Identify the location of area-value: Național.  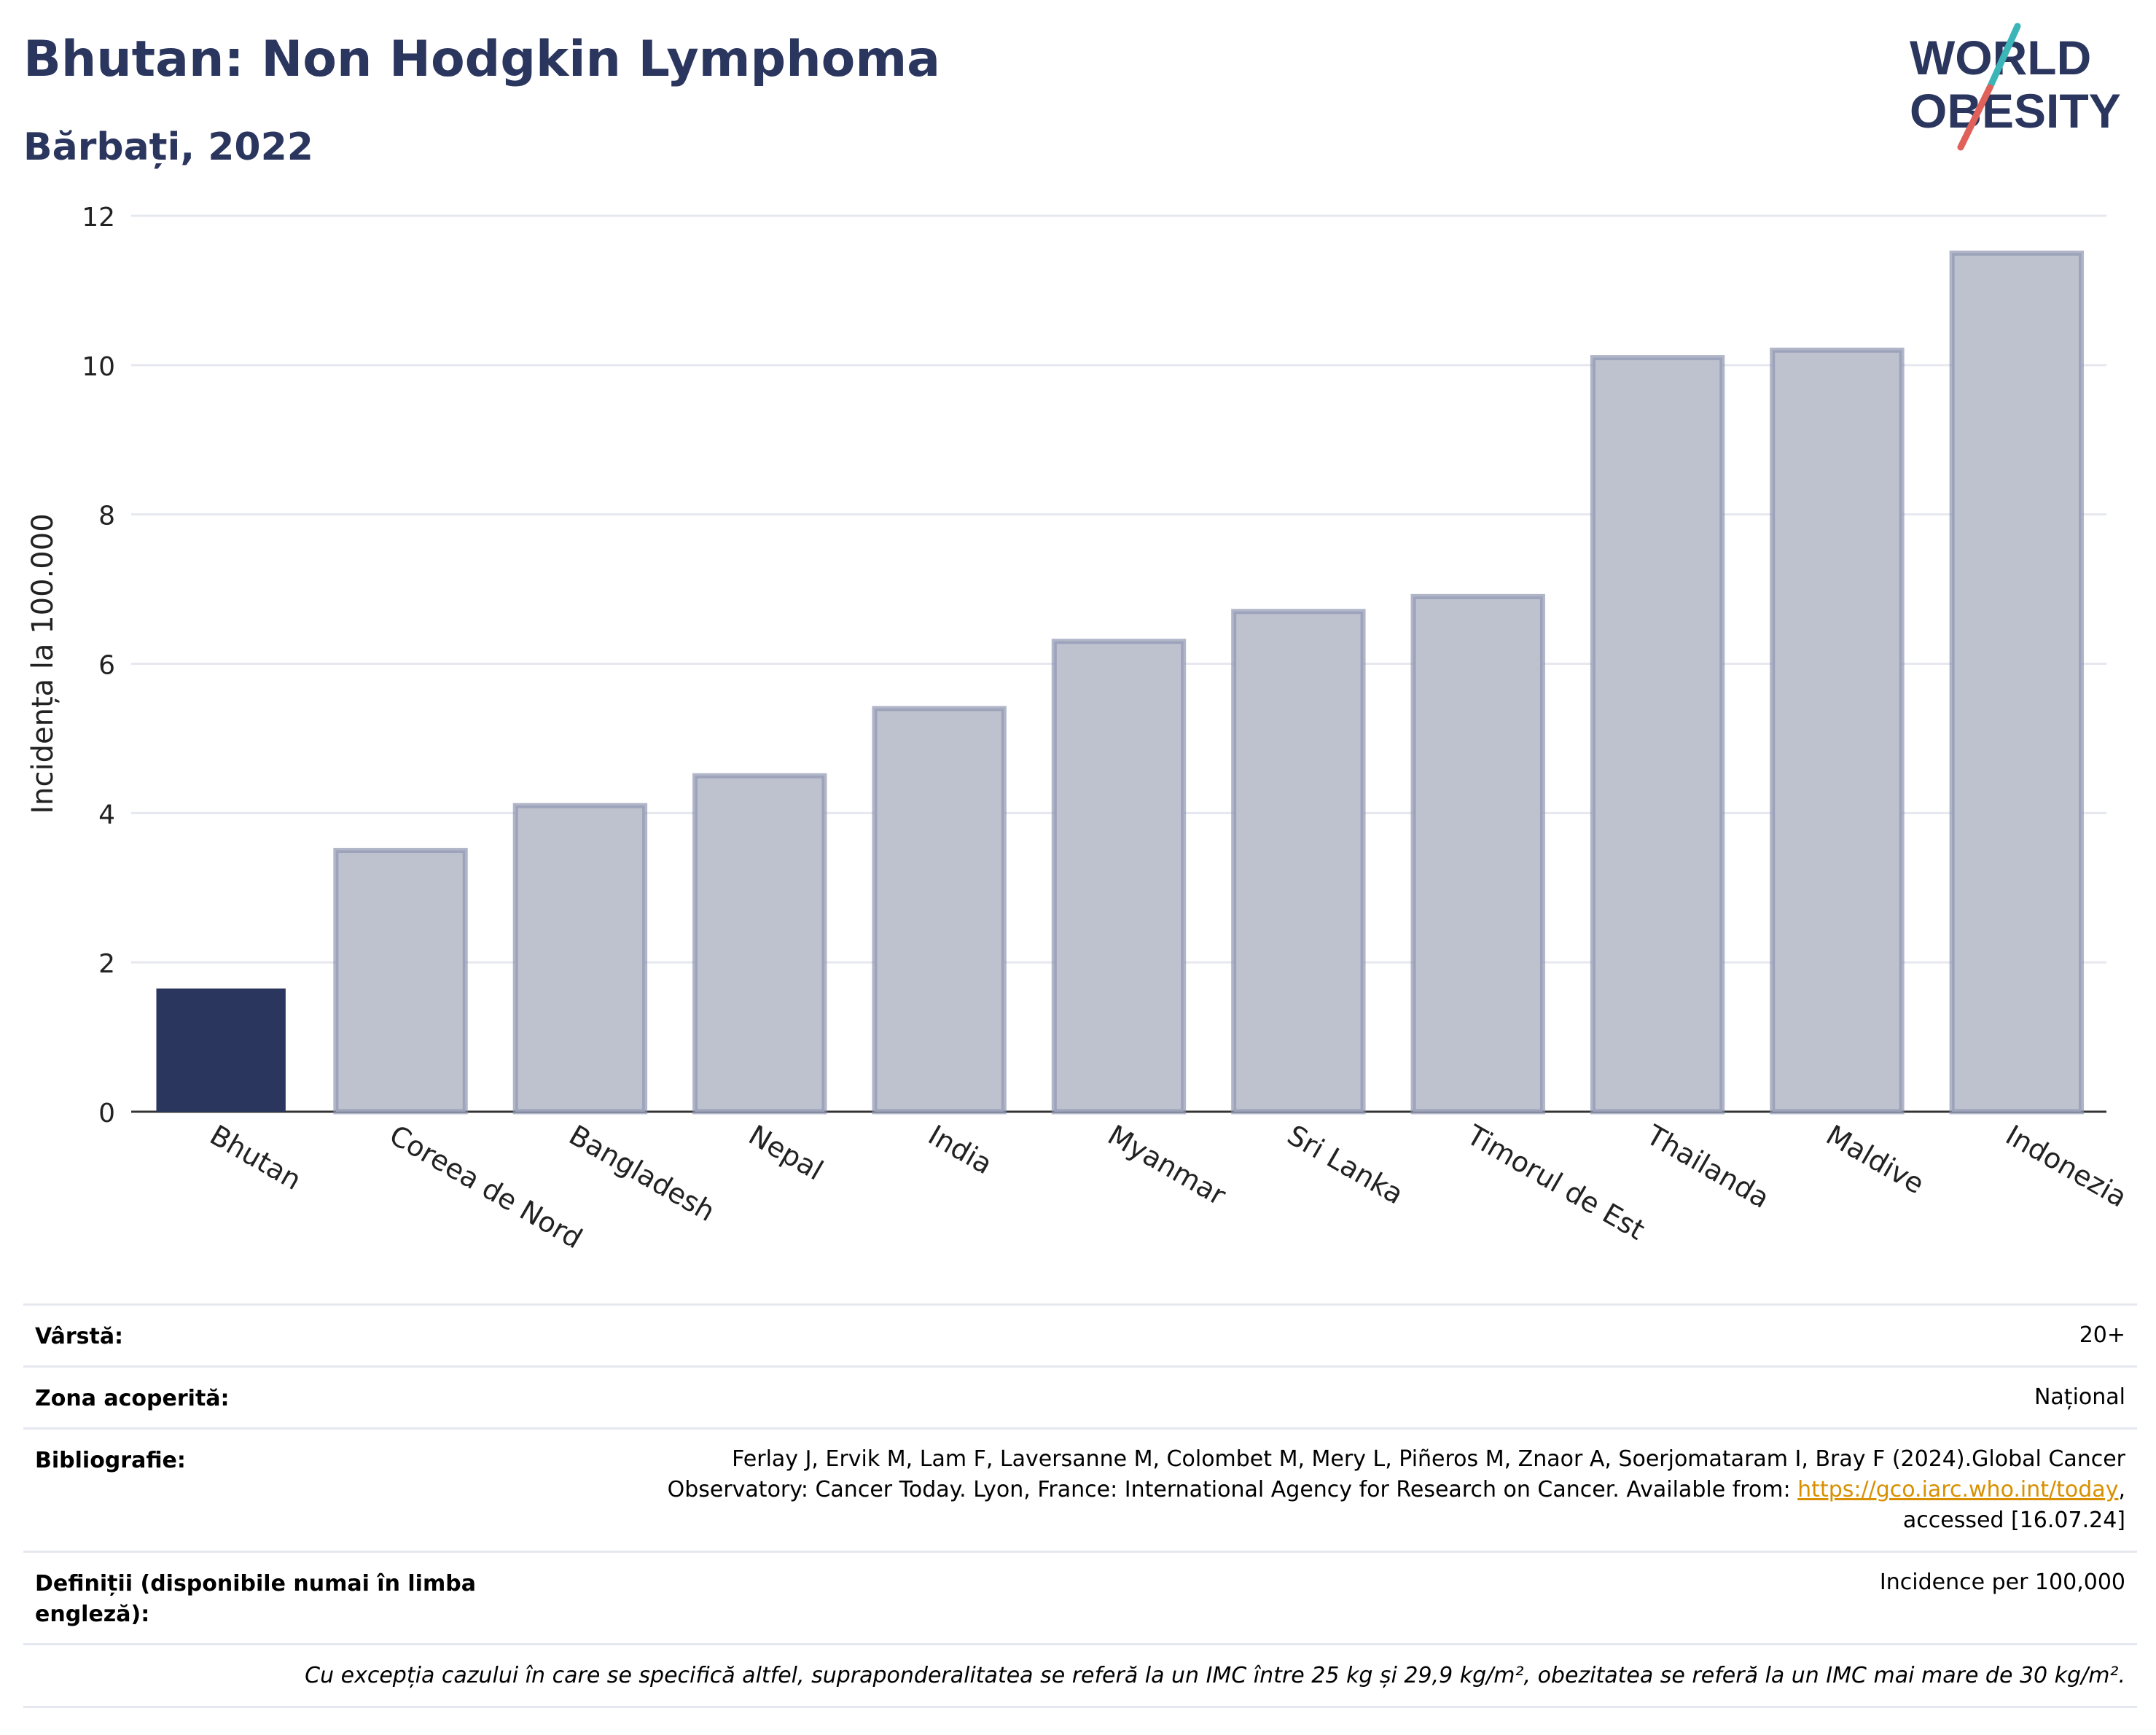
(2080, 1397).